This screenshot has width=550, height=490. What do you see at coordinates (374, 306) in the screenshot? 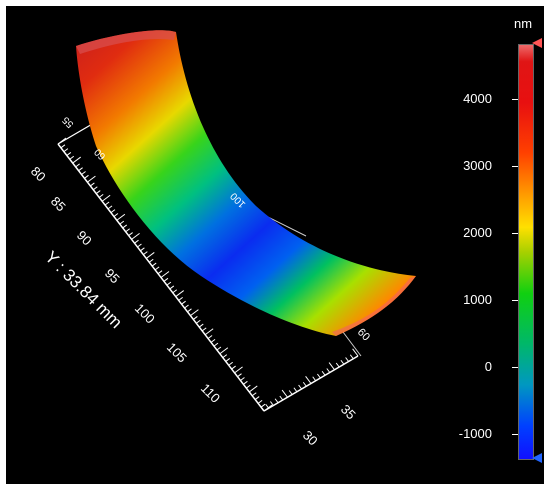
I see `surface-highlight-bottom` at bounding box center [374, 306].